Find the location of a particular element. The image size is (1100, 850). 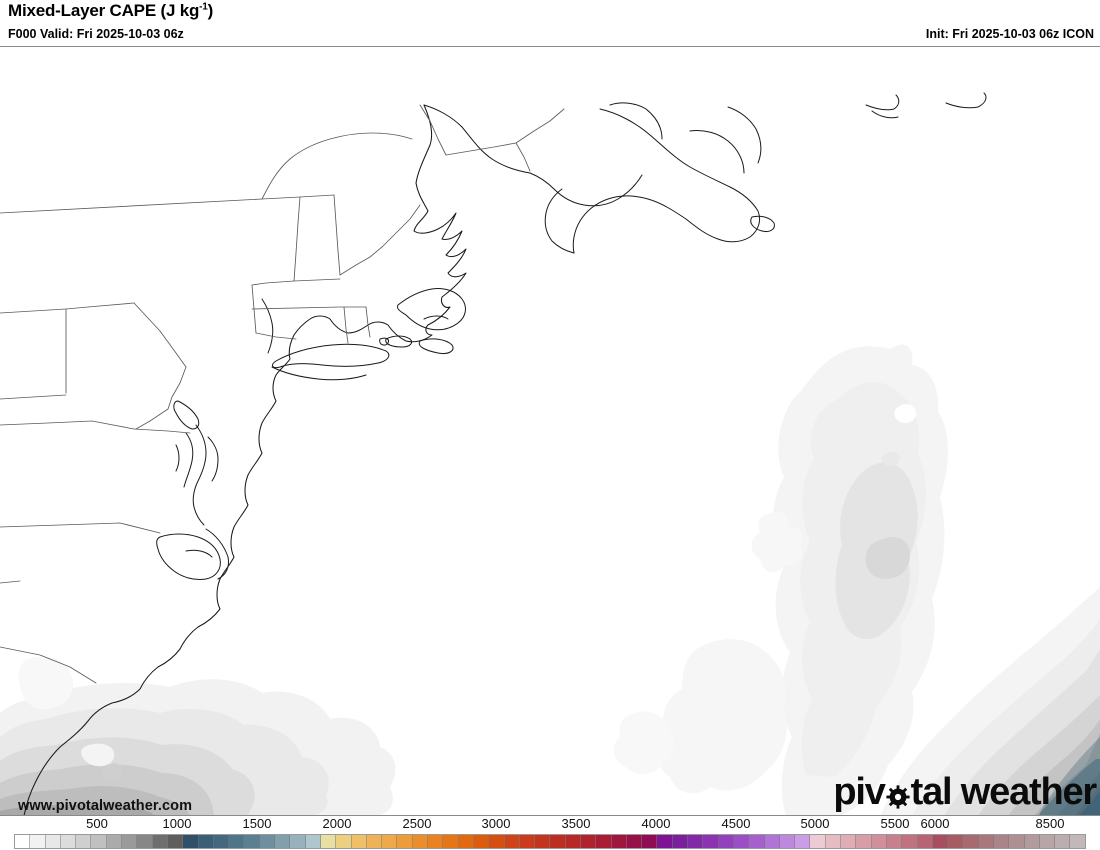

colorbar-tick: 6000 is located at coordinates (935, 823).